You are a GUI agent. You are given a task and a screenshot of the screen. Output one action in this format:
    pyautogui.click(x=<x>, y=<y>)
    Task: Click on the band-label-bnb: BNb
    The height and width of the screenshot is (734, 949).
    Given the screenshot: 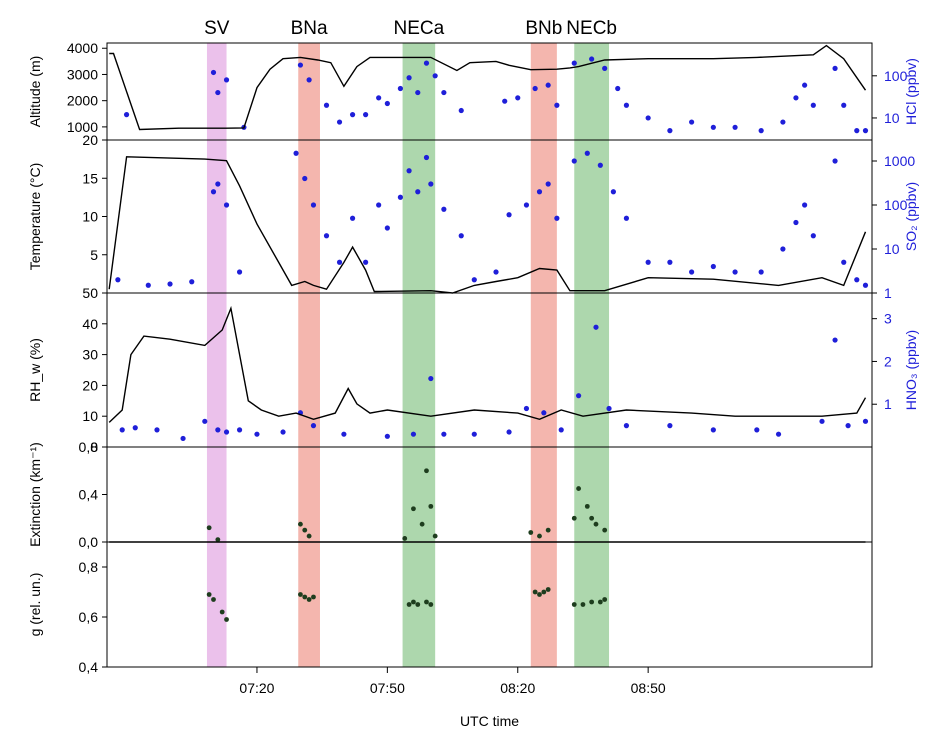 What is the action you would take?
    pyautogui.click(x=543, y=28)
    